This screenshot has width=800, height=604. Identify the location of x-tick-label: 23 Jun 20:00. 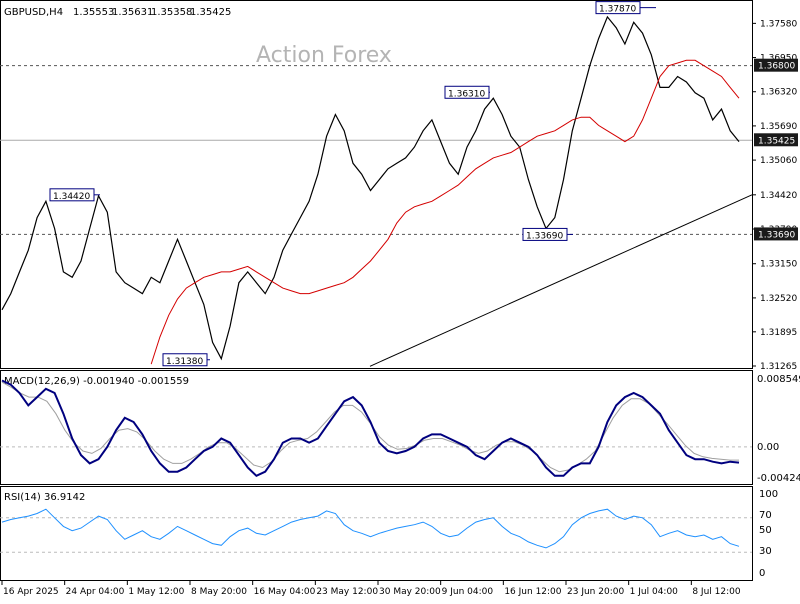
(595, 592).